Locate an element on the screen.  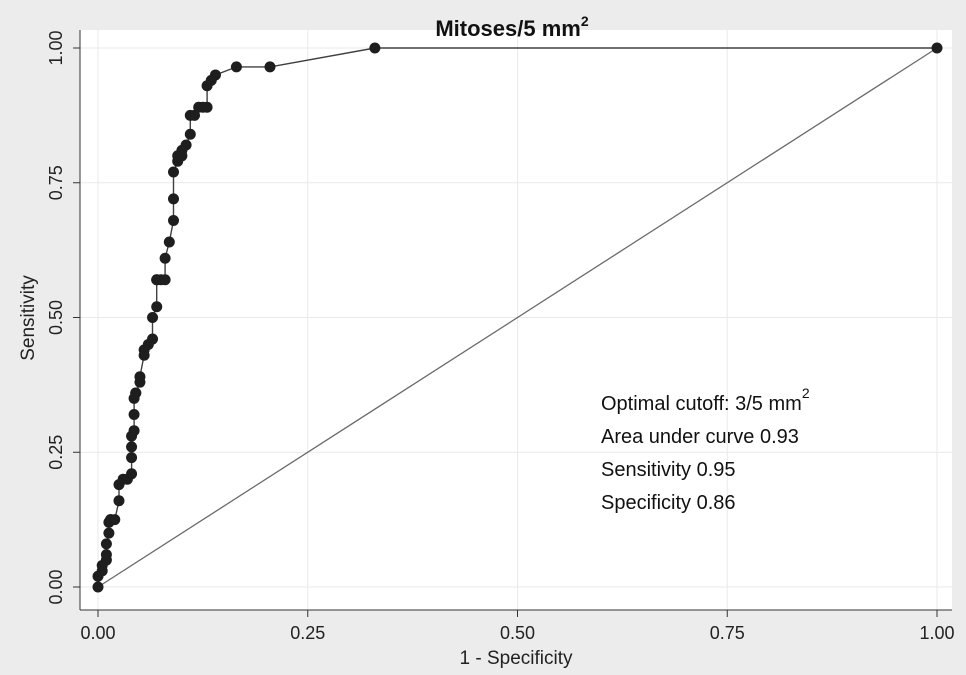
x-tick-label: 0.75 is located at coordinates (727, 633).